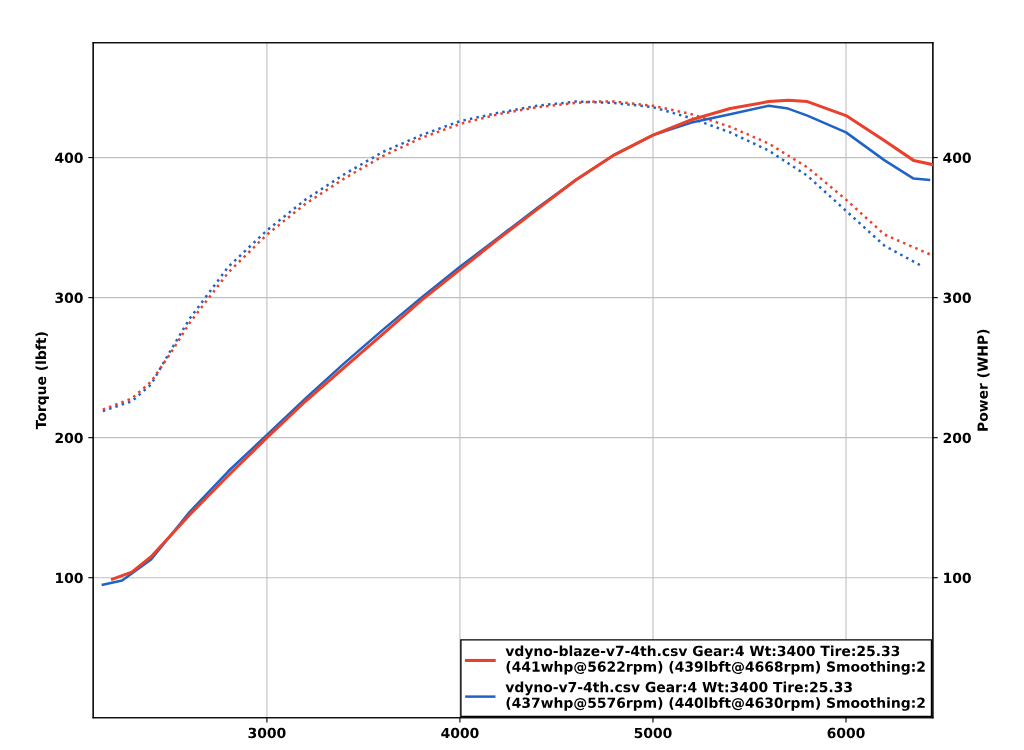  What do you see at coordinates (715, 696) in the screenshot?
I see `legend-label: vdyno-v7-4th.csv Gear:4 Wt:3400 Tire:25.33 (437whp@5576rpm) (440lbft@4630rpm) Smoothing:2` at bounding box center [715, 696].